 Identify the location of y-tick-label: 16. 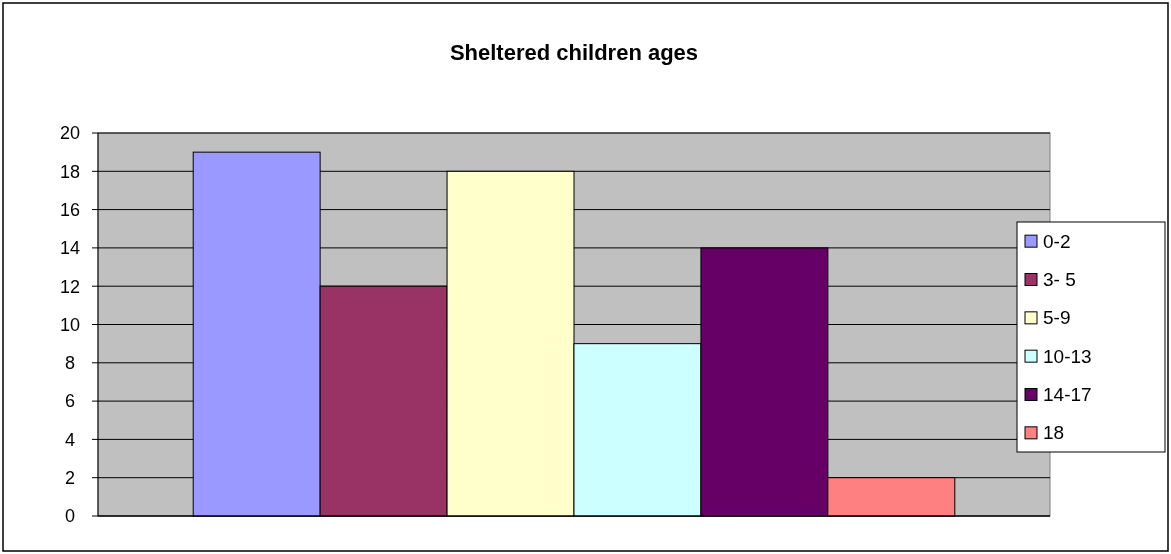
(70, 209).